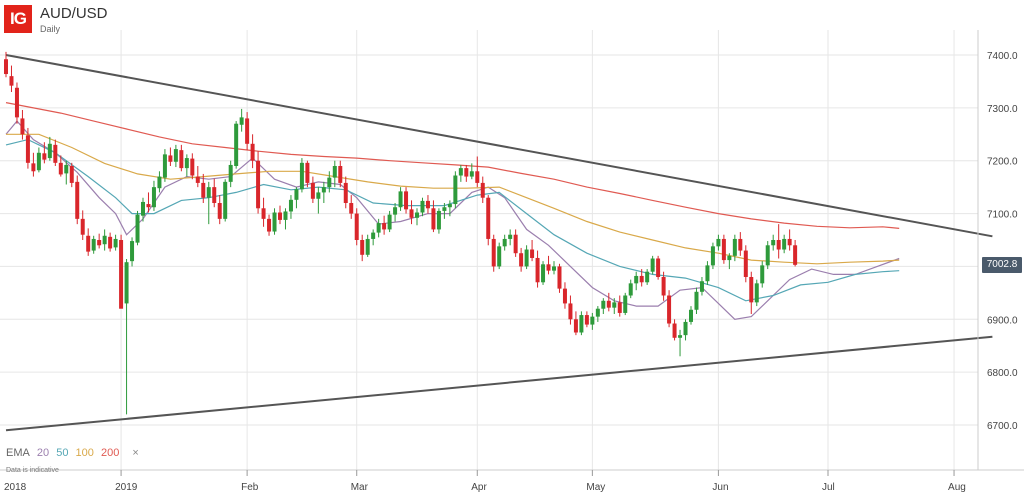  Describe the element at coordinates (1002, 426) in the screenshot. I see `y-tick-label: 6700.0` at that location.